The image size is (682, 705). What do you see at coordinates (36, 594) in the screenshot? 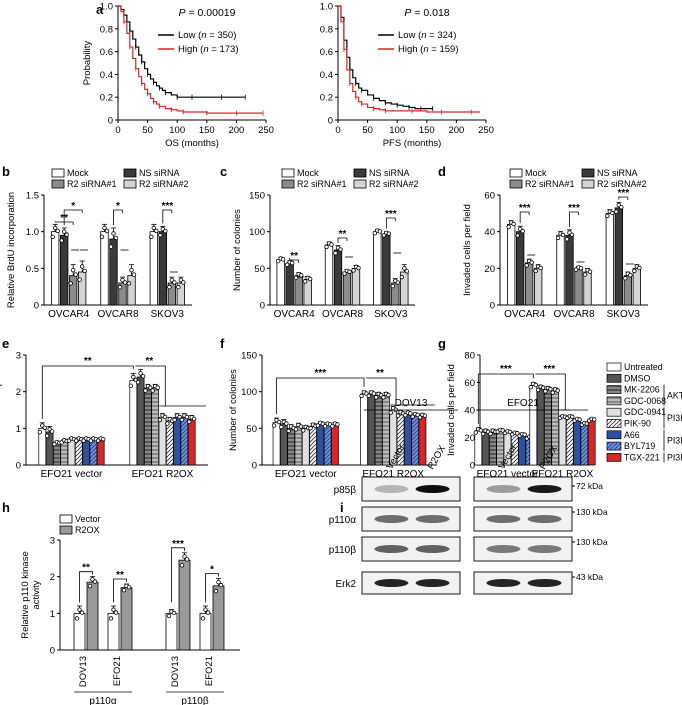
I see `y-axis-title: activity` at bounding box center [36, 594].